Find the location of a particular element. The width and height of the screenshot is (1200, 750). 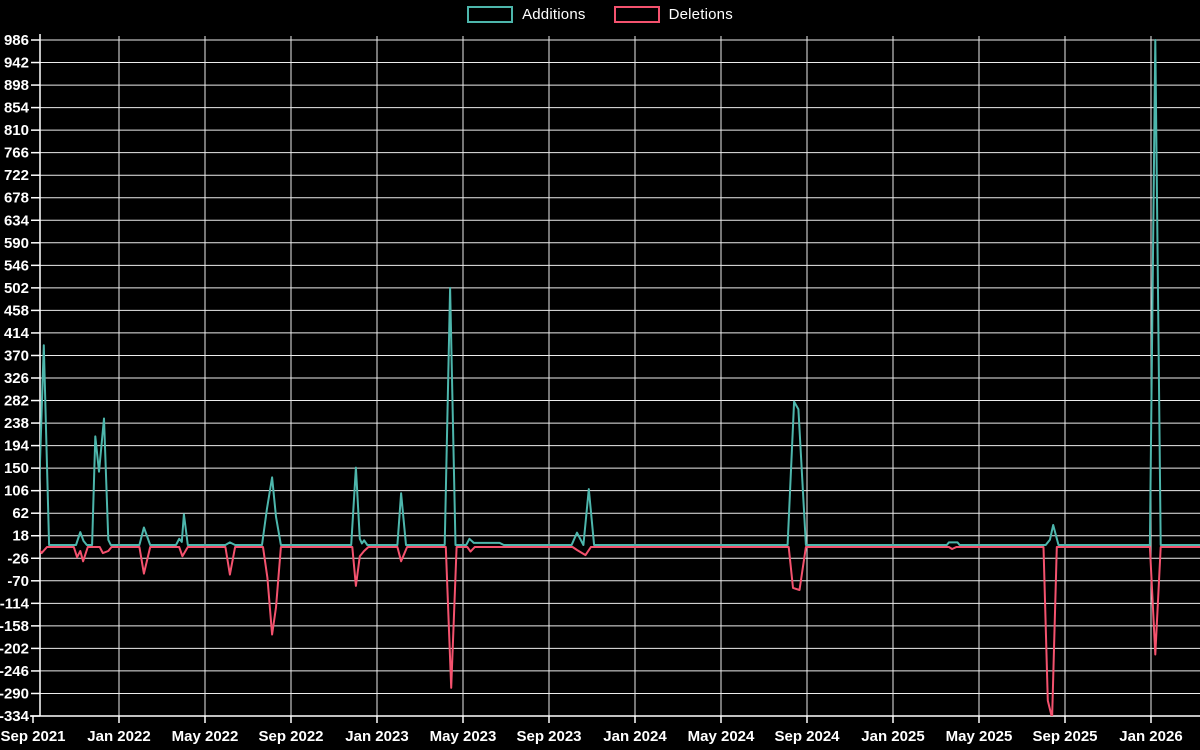

y-tick-label: -114 is located at coordinates (15, 603).